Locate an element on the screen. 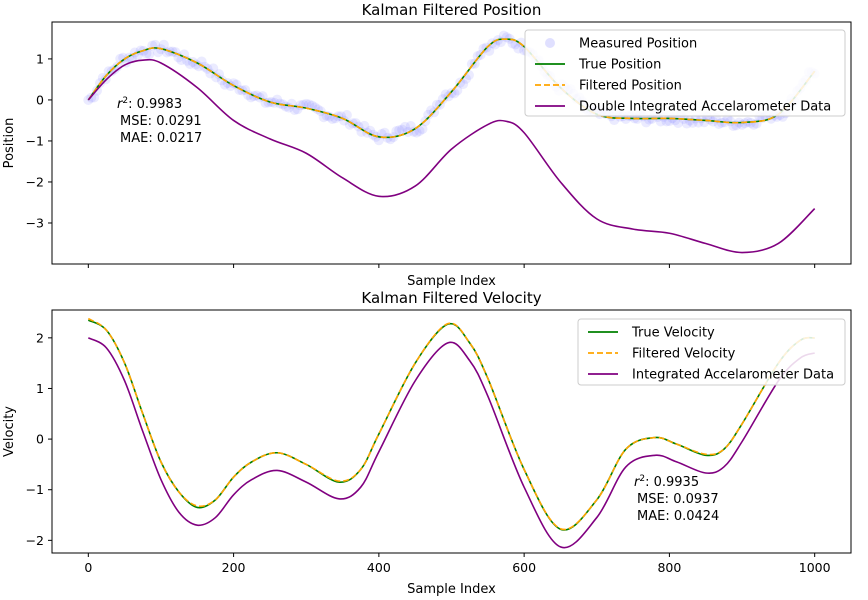 This screenshot has height=600, width=868. x-tick-label: 1000 is located at coordinates (815, 567).